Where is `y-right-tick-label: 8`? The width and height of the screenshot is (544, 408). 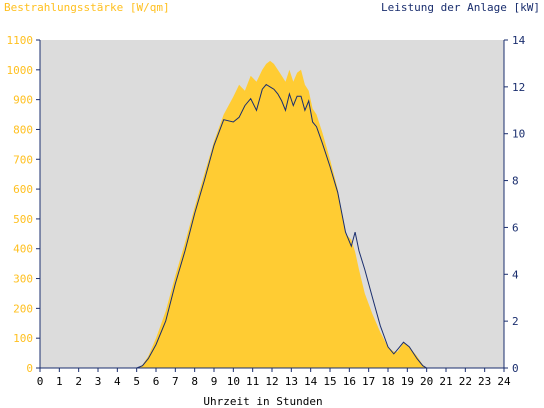
y-right-tick-label: 8 is located at coordinates (515, 181).